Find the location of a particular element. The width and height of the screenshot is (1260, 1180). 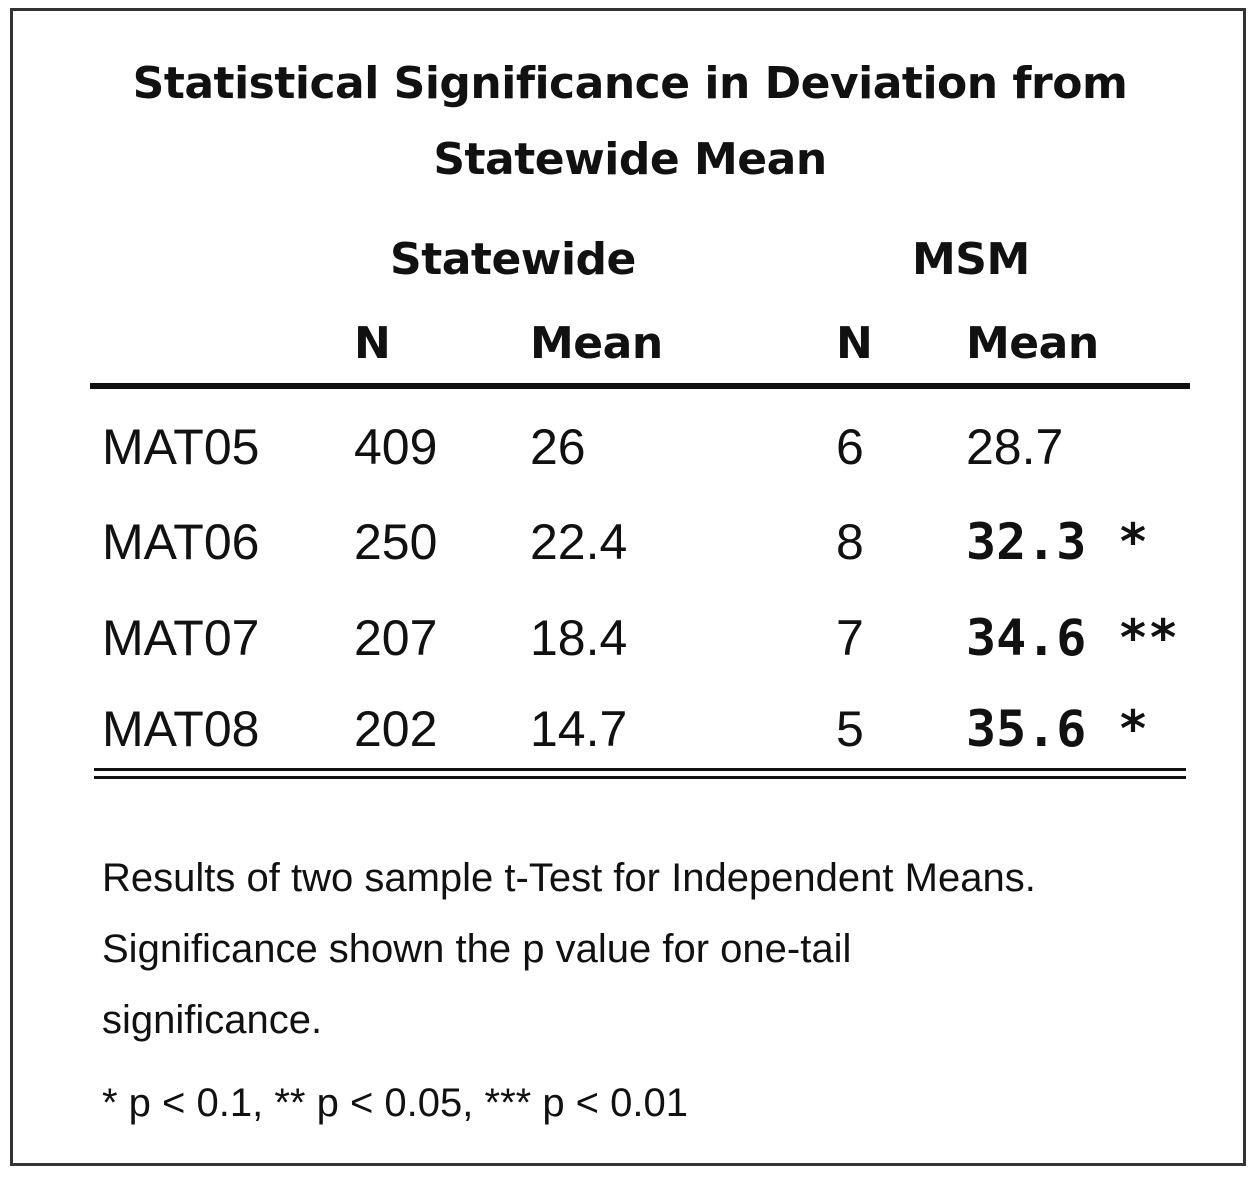

column-header-msm-mean: Mean is located at coordinates (1032, 343).